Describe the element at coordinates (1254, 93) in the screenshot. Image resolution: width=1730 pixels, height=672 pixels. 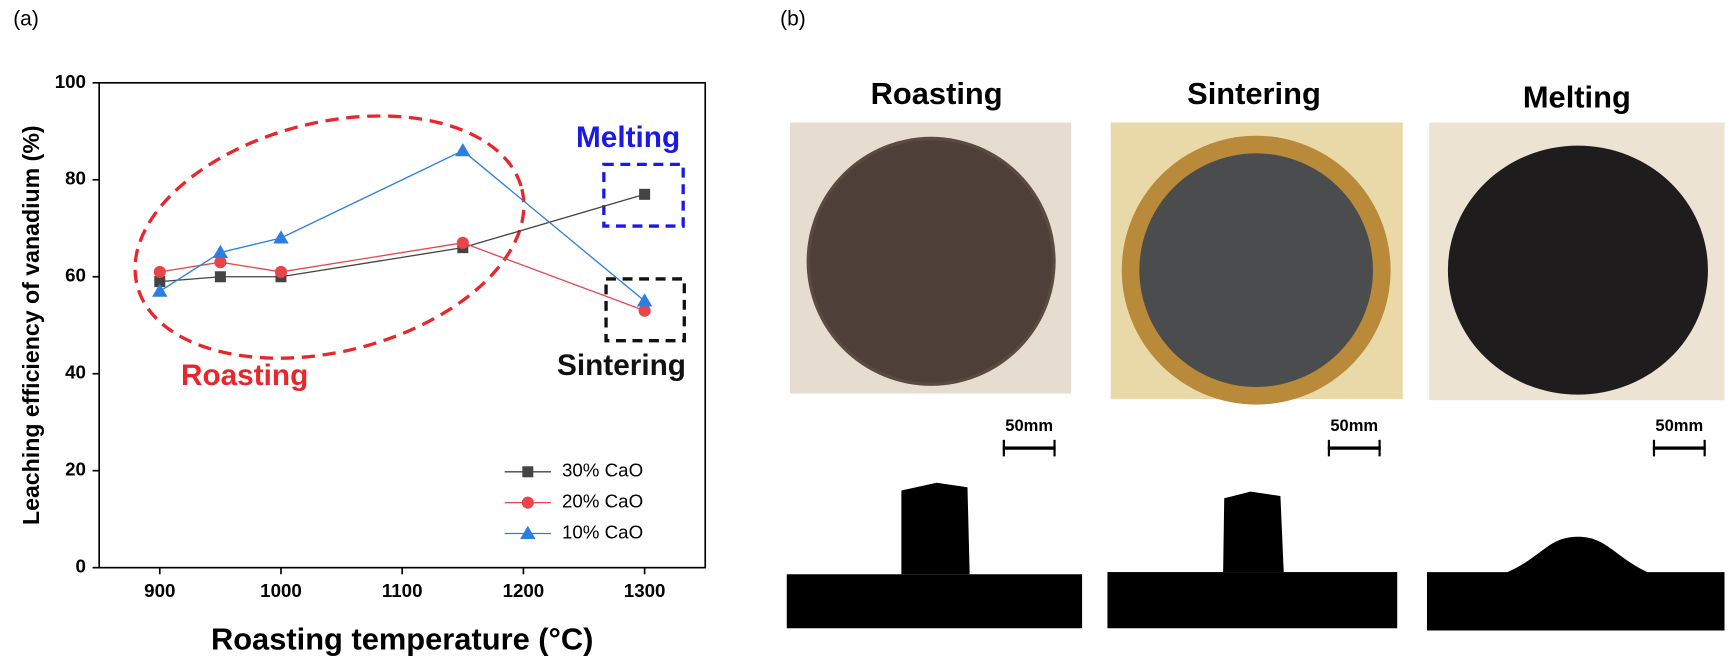
I see `photo-title: Sintering` at that location.